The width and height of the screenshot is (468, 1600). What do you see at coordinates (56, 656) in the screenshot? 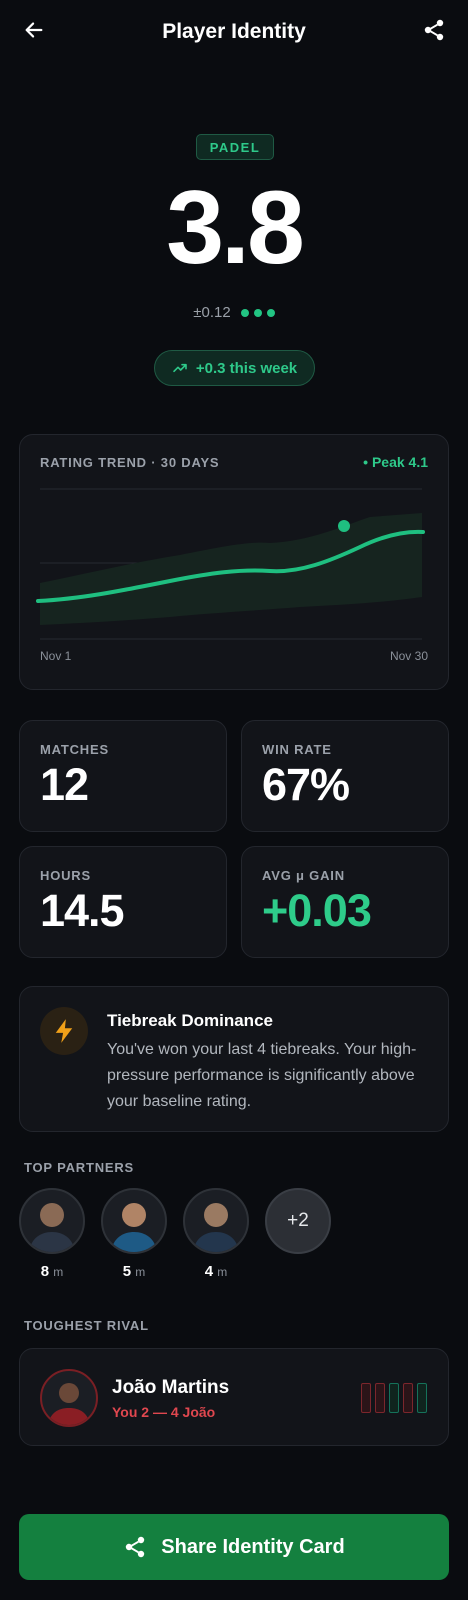
I see `x-axis-start: Nov 1` at bounding box center [56, 656].